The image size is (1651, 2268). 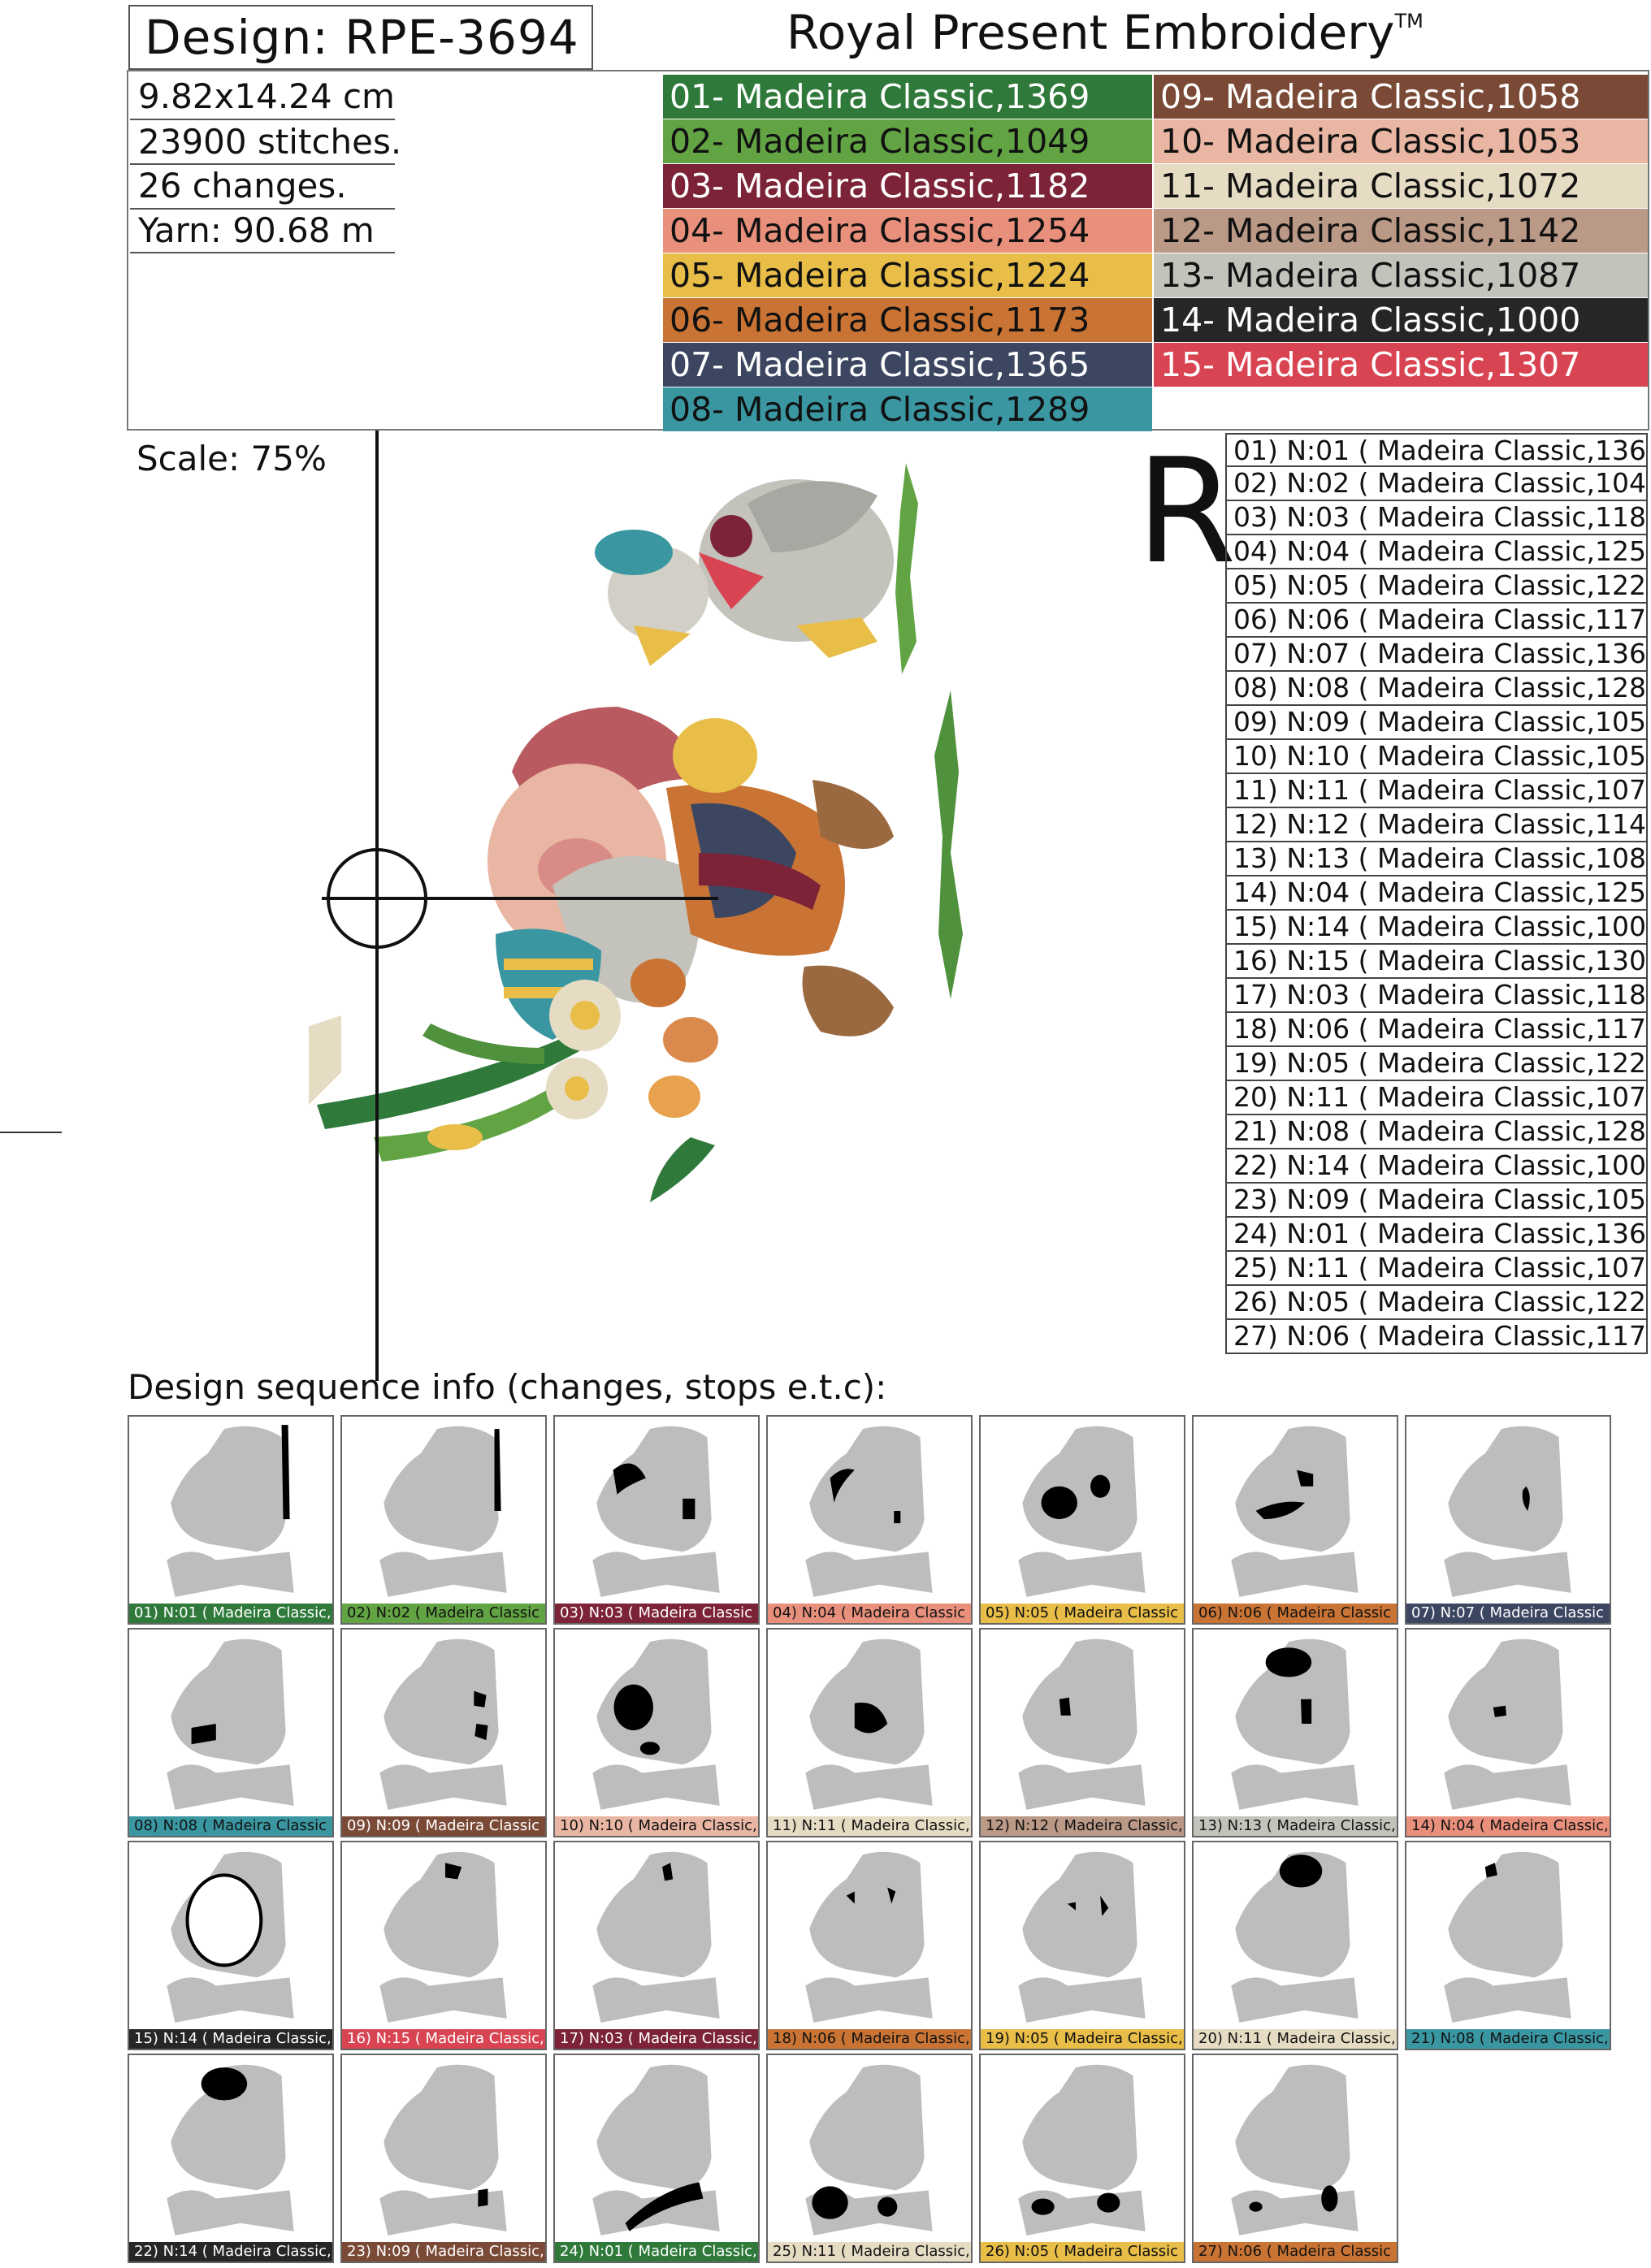 What do you see at coordinates (1295, 1826) in the screenshot?
I see `thumbnail-label: 13) N:13 ( Madeira Classic,1` at bounding box center [1295, 1826].